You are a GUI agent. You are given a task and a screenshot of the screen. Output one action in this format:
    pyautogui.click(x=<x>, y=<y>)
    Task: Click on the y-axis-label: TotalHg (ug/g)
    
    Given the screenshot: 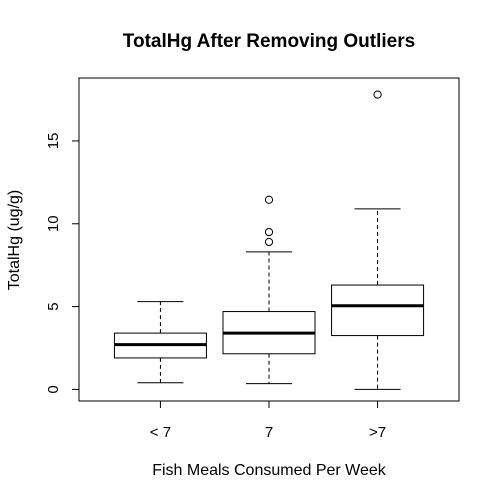 What is the action you would take?
    pyautogui.click(x=14, y=240)
    